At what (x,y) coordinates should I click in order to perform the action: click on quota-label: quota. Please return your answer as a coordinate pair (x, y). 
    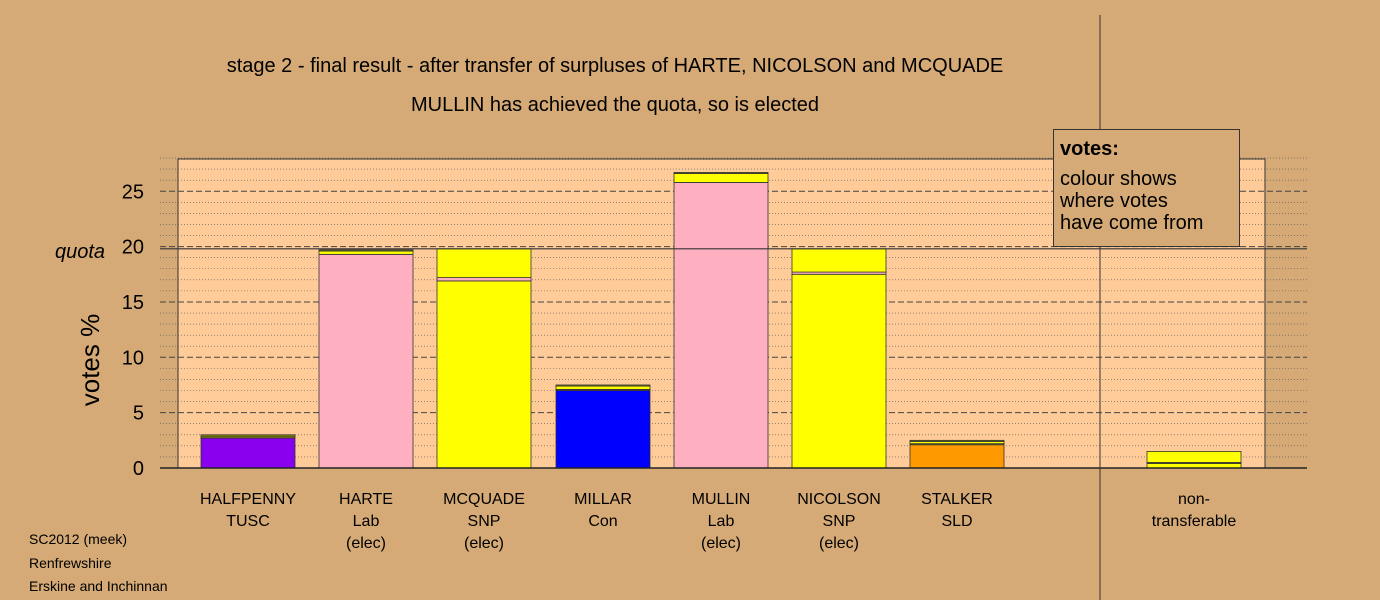
    Looking at the image, I should click on (80, 252).